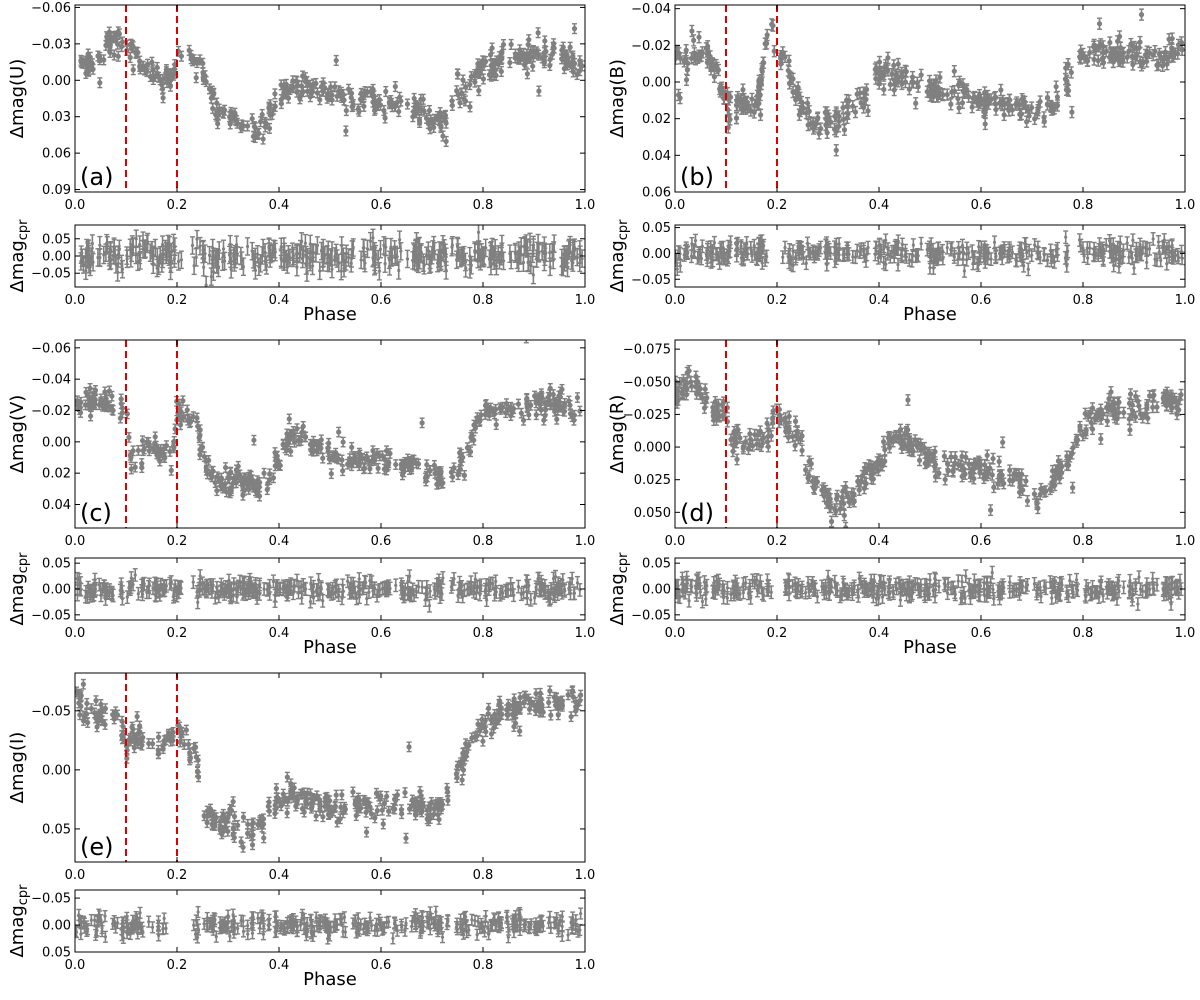  Describe the element at coordinates (177, 300) in the screenshot. I see `resid-xtick-label: 0.2` at that location.